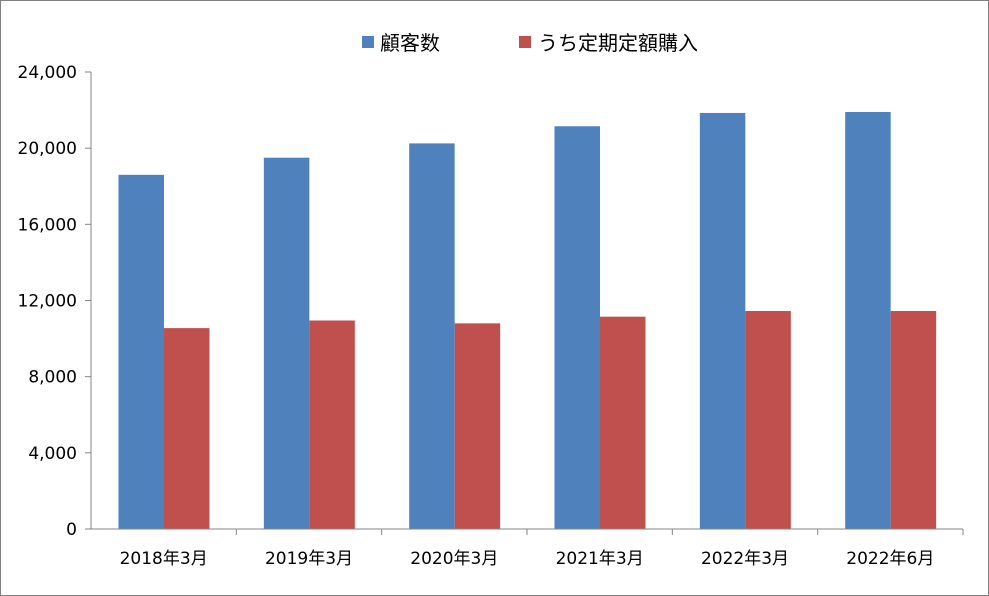 Image resolution: width=989 pixels, height=596 pixels. Describe the element at coordinates (368, 42) in the screenshot. I see `legend-swatch-customers` at that location.